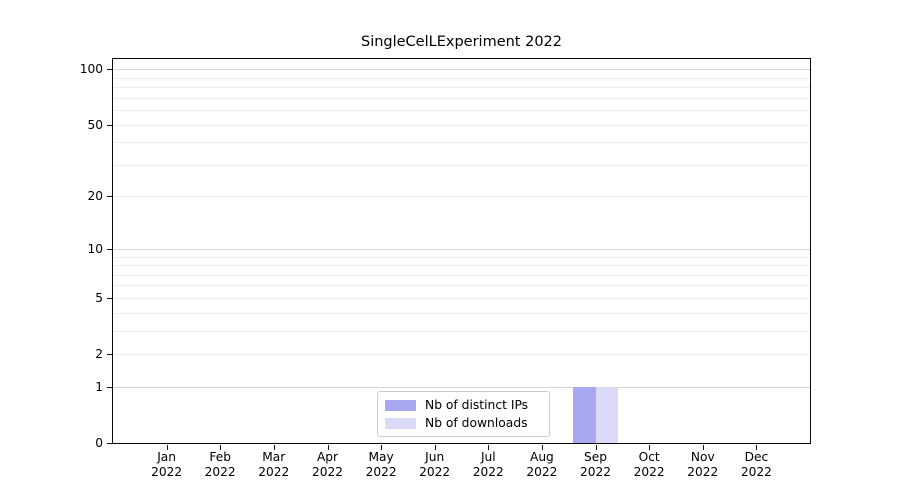 Image resolution: width=900 pixels, height=500 pixels. What do you see at coordinates (488, 457) in the screenshot?
I see `x-tick-month: Jul` at bounding box center [488, 457].